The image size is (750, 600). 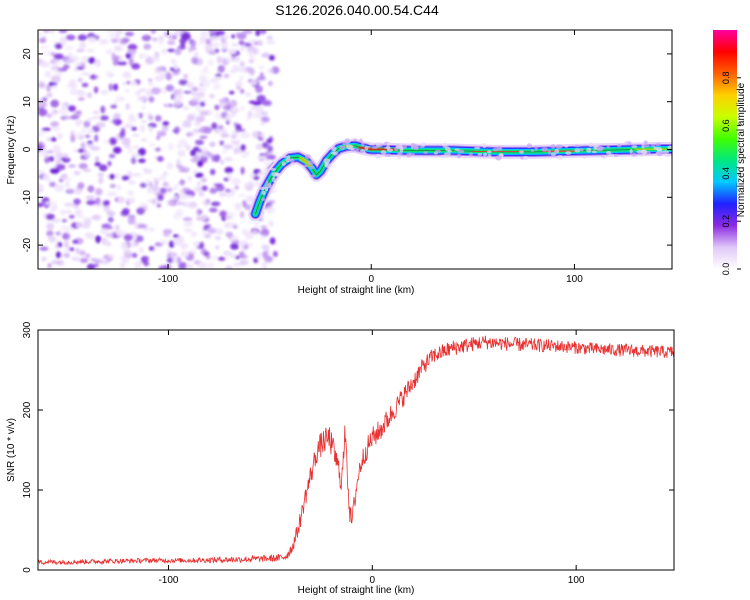 What do you see at coordinates (27, 102) in the screenshot?
I see `y-tick-label: 10` at bounding box center [27, 102].